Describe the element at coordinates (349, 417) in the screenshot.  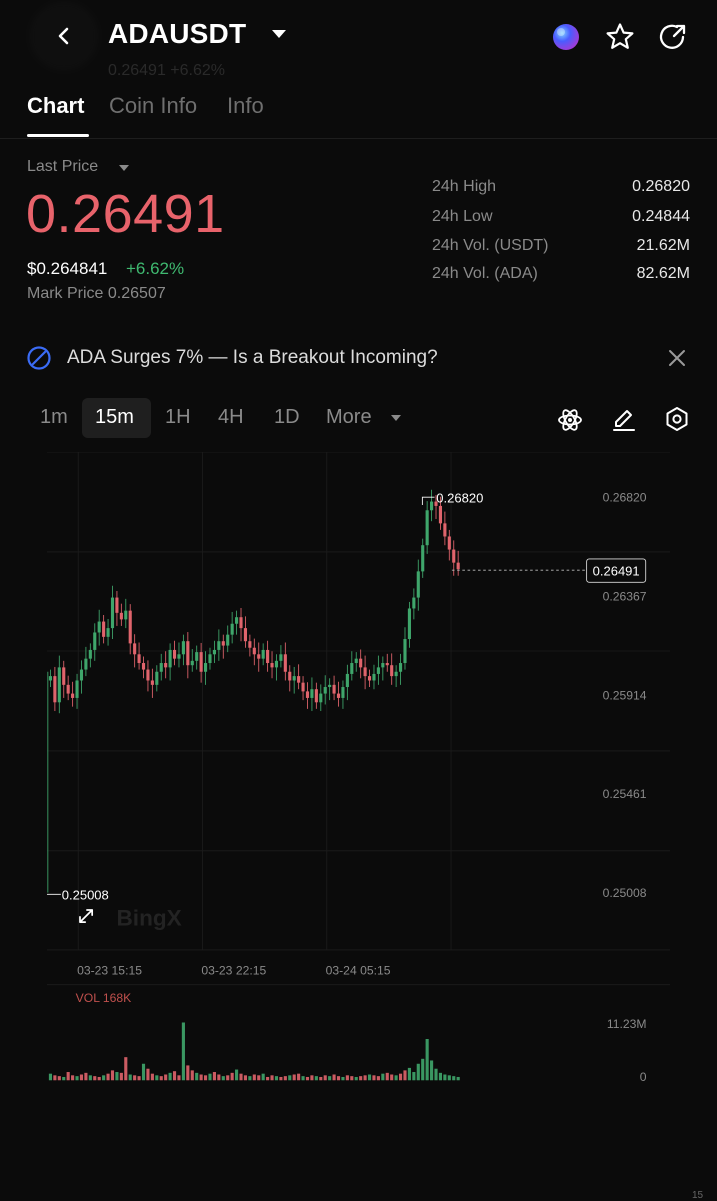
I see `interval-more: More` at that location.